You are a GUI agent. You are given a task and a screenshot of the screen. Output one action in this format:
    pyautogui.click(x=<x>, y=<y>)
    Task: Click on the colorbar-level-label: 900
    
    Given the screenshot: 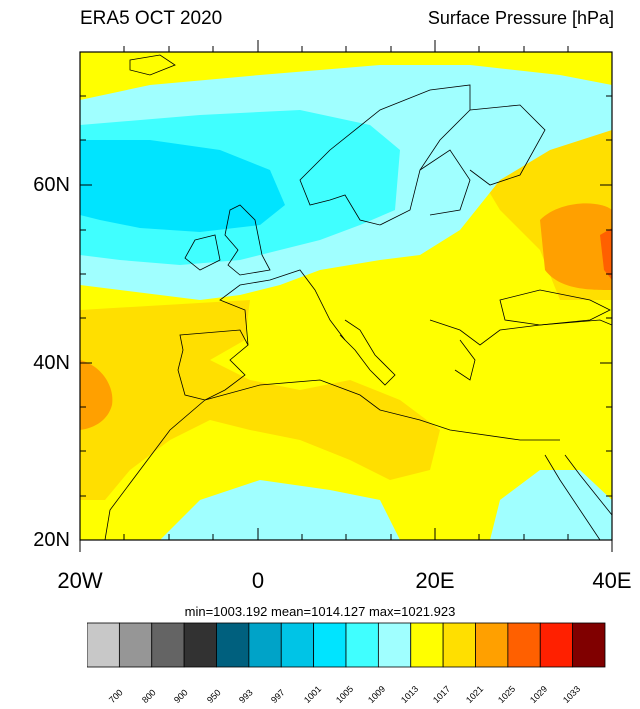 What is the action you would take?
    pyautogui.click(x=181, y=696)
    